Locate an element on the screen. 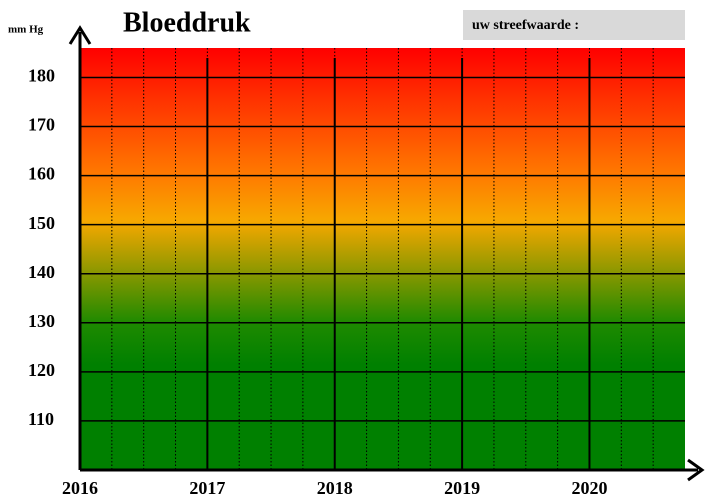 The height and width of the screenshot is (501, 705). y-tick-label: 130 is located at coordinates (41, 321).